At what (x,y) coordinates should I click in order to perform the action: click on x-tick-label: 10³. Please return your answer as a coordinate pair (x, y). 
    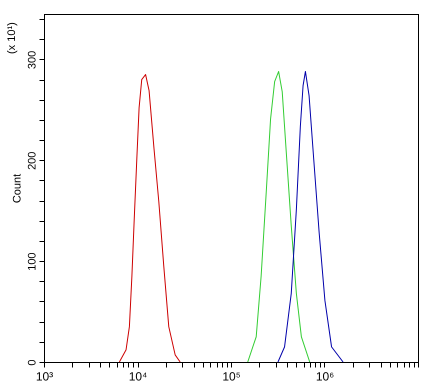
    Looking at the image, I should click on (45, 377).